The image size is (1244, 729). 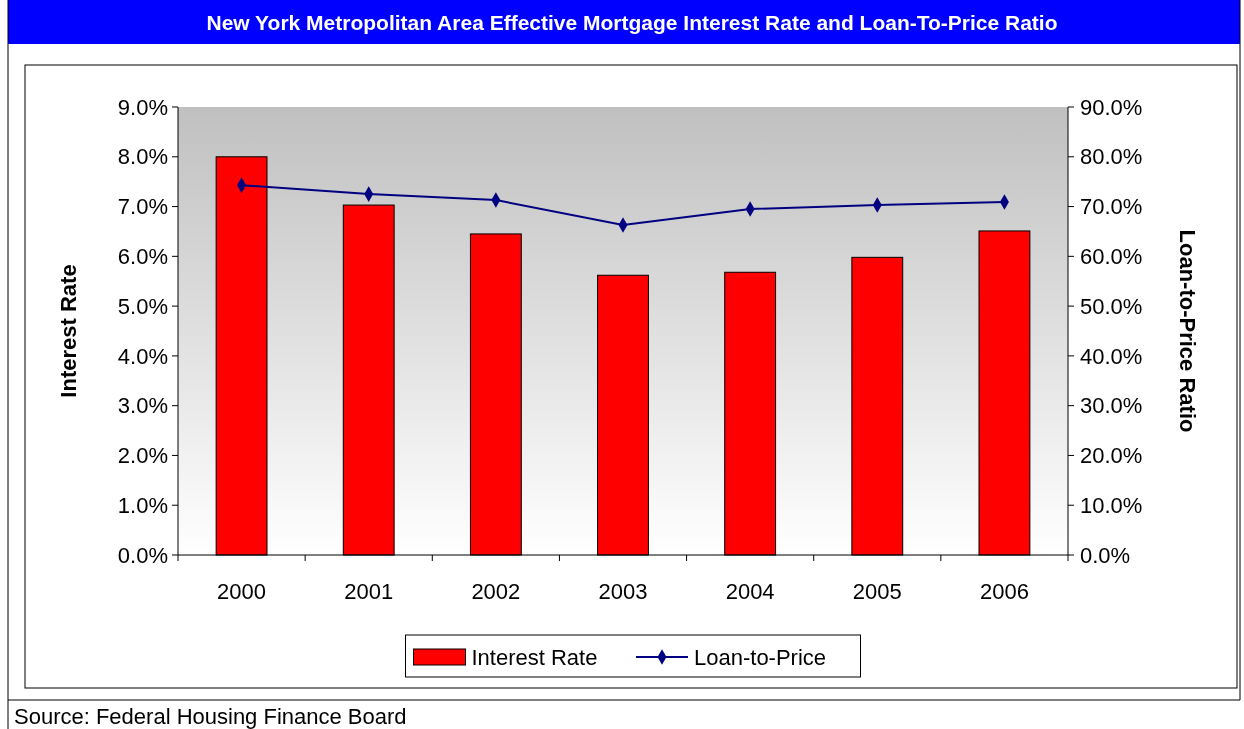 What do you see at coordinates (1111, 406) in the screenshot?
I see `y2-tick-label: 30.0%` at bounding box center [1111, 406].